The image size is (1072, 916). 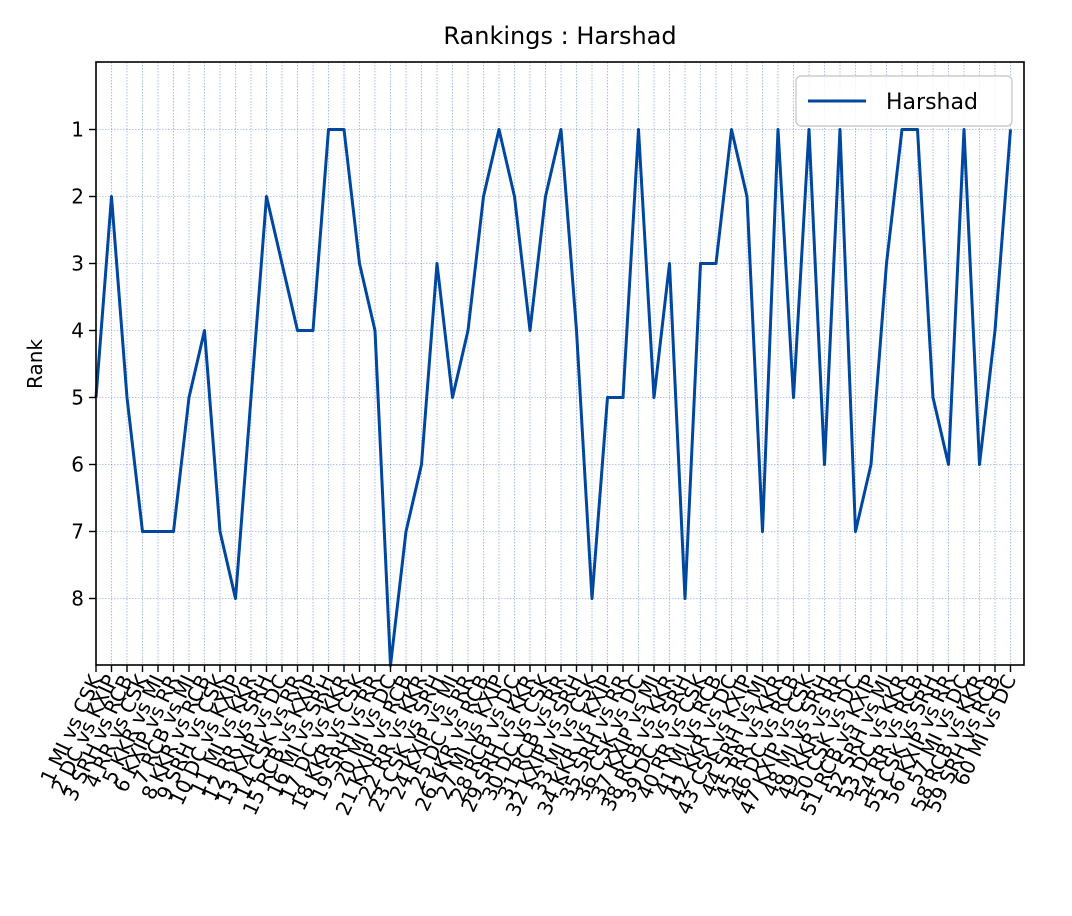 What do you see at coordinates (77, 264) in the screenshot?
I see `y-tick-label: 3` at bounding box center [77, 264].